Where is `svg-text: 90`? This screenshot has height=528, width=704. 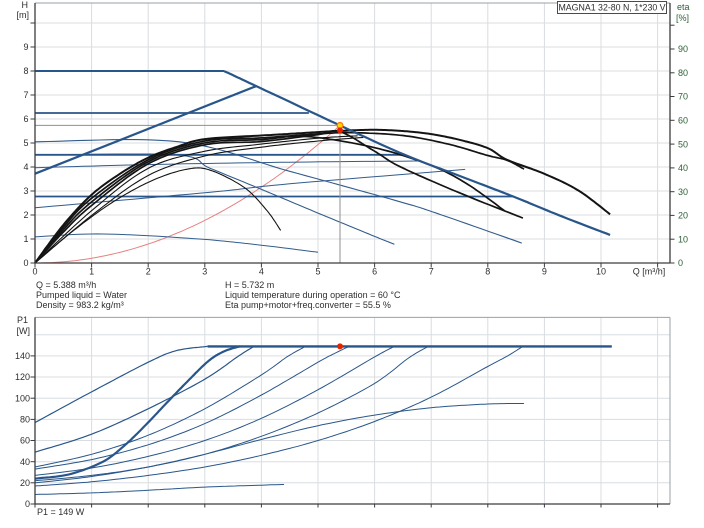 svg-text: 90 is located at coordinates (683, 49).